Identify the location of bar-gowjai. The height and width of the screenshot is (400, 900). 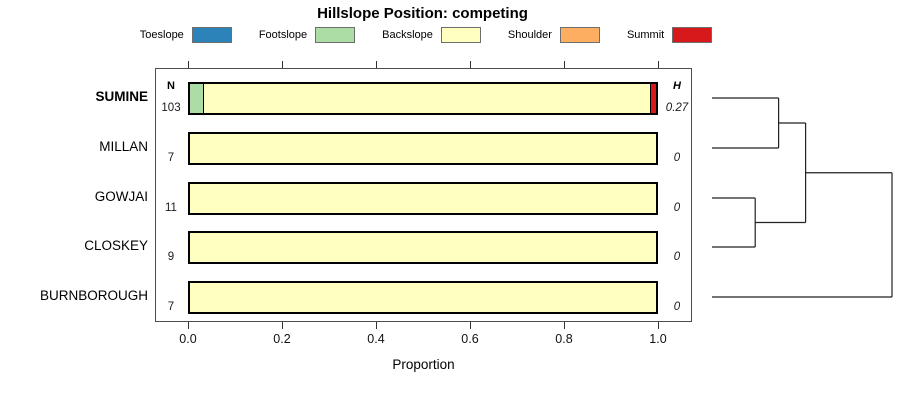
(423, 198).